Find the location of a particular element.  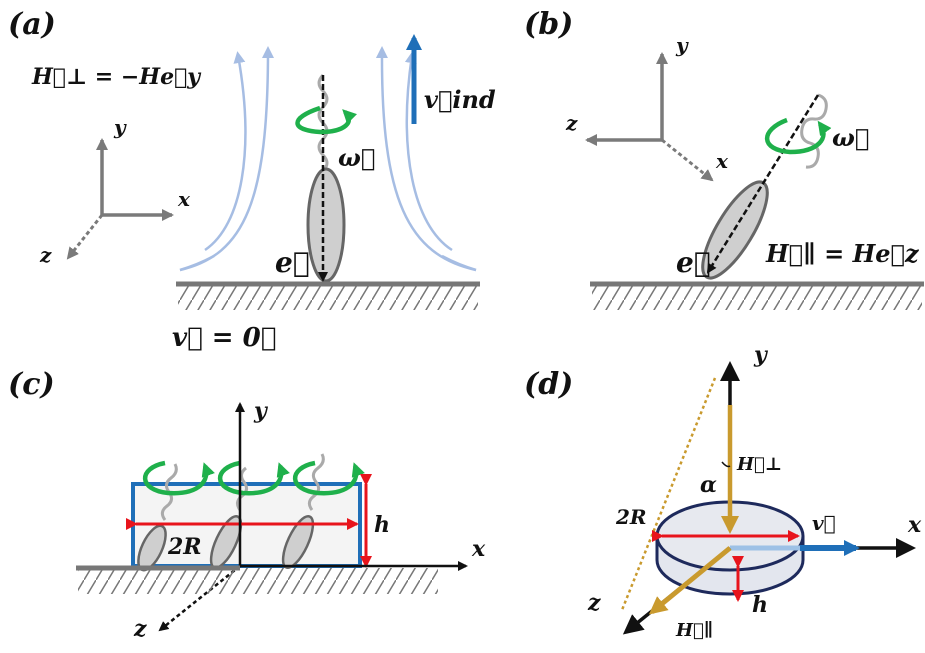

panel-c-axis-x: x is located at coordinates (478, 549).